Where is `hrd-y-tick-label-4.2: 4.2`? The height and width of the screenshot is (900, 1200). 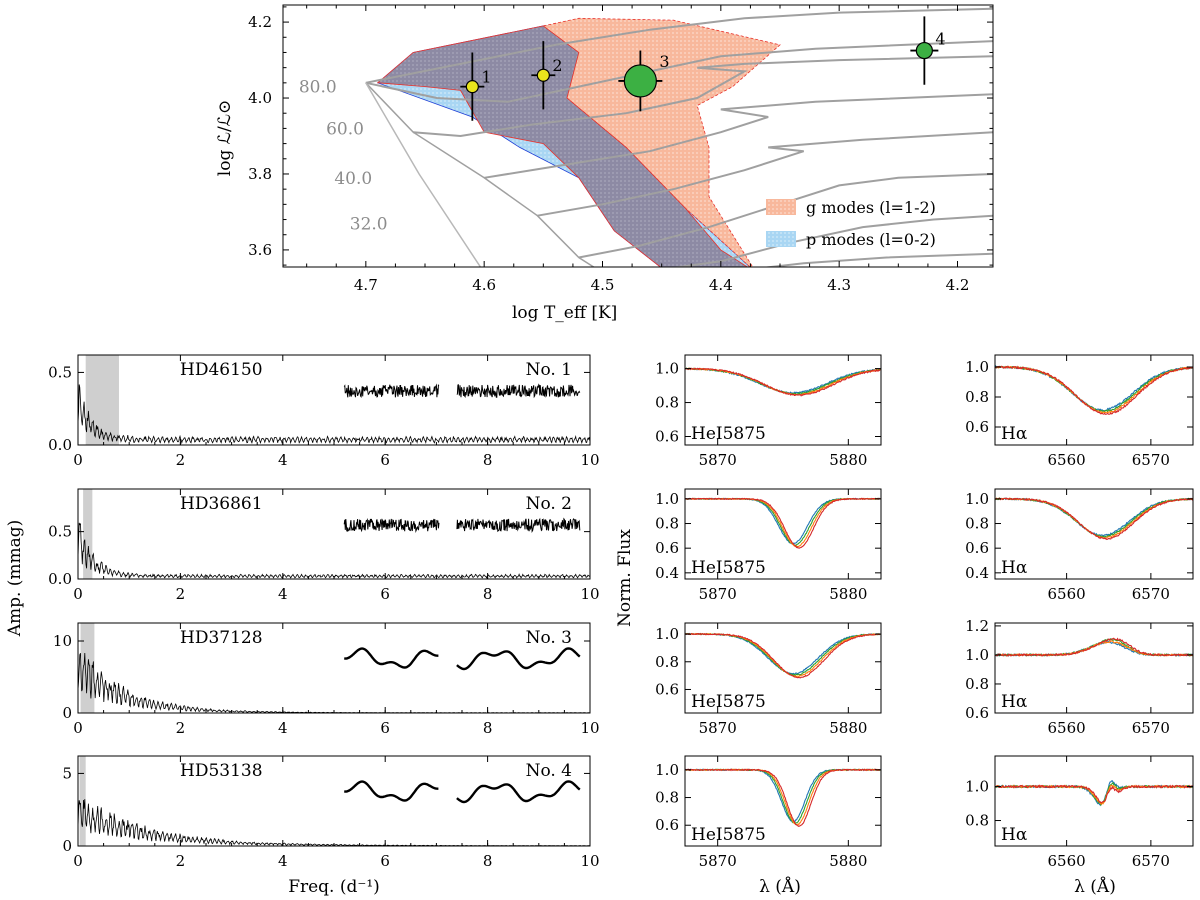
hrd-y-tick-label-4.2: 4.2 is located at coordinates (260, 22).